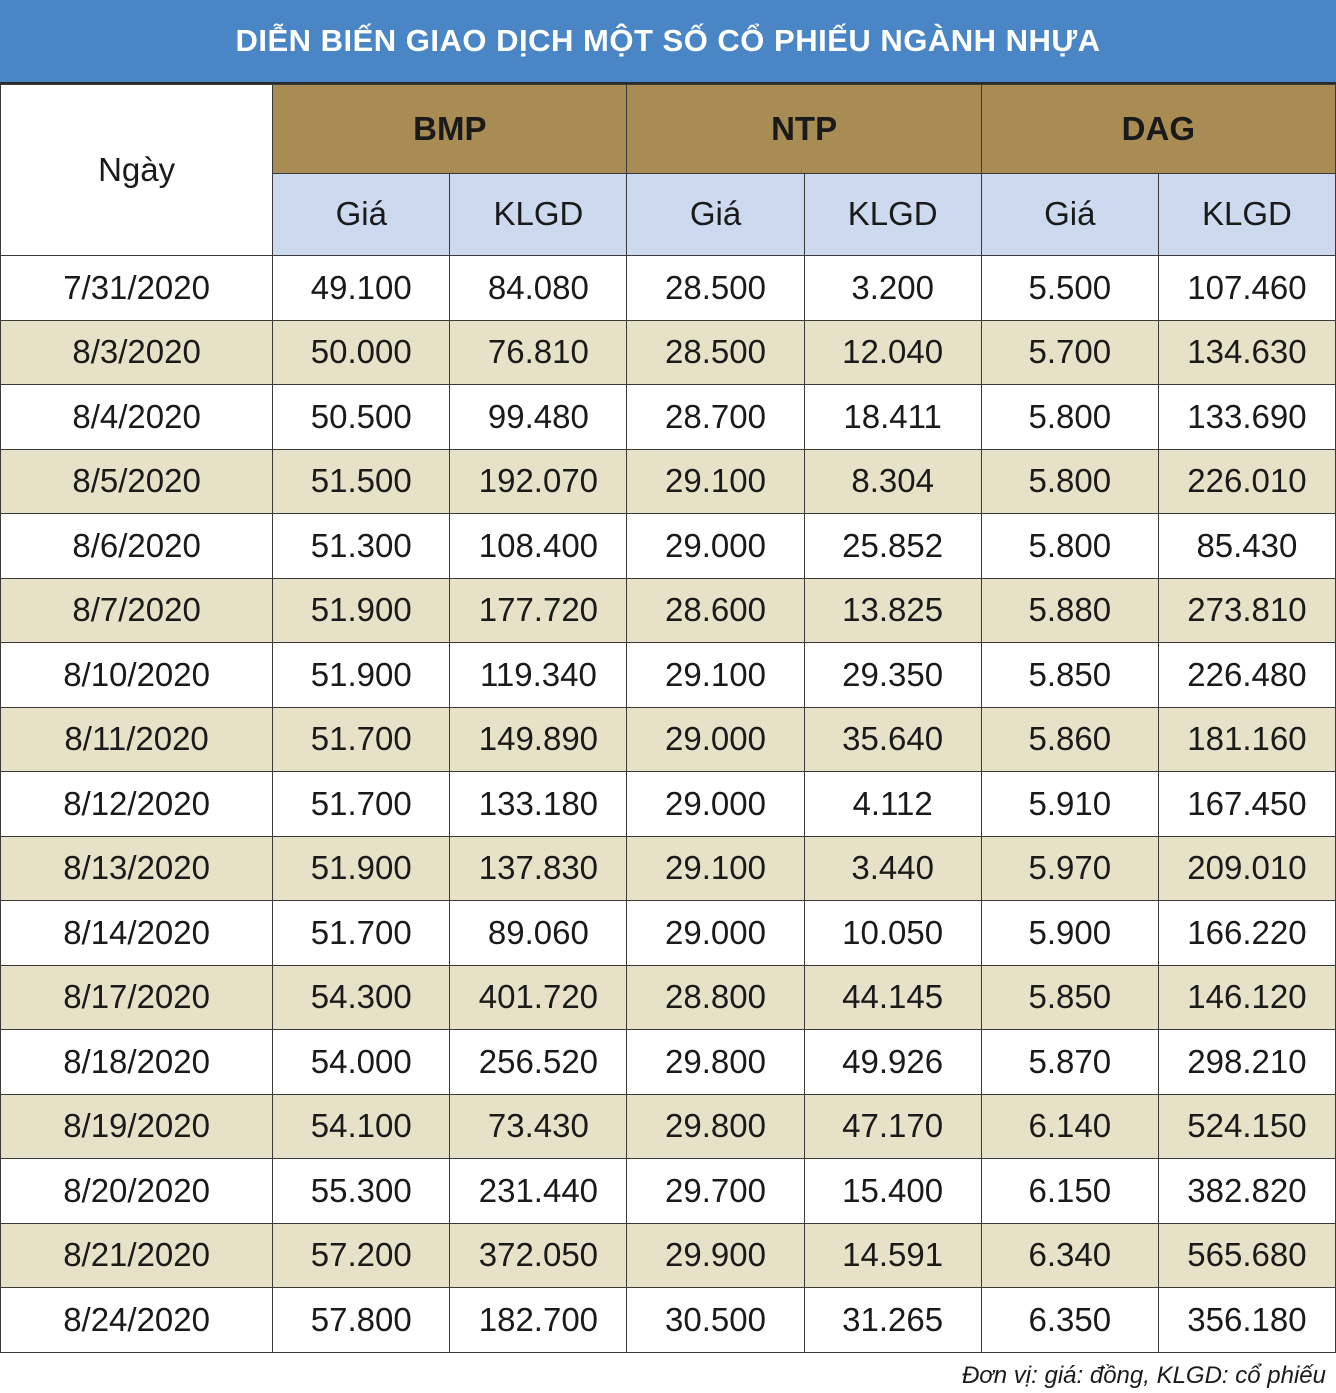 The image size is (1336, 1393). Describe the element at coordinates (1246, 481) in the screenshot. I see `dag-volume-cell: 226.010` at that location.